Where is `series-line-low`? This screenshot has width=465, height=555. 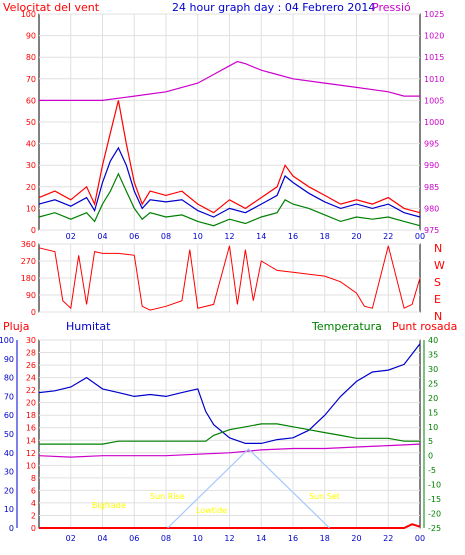
series-line-low is located at coordinates (229, 199).